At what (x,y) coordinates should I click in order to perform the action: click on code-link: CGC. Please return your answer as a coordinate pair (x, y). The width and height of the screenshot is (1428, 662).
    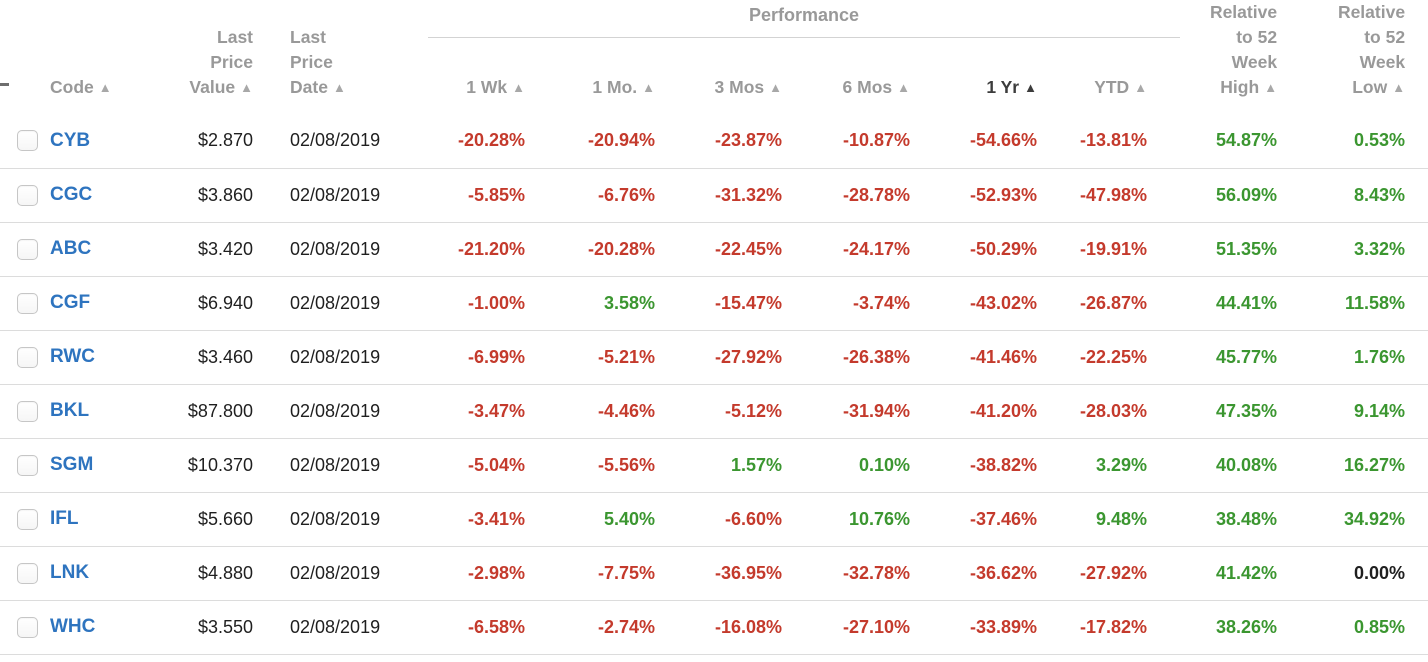
    Looking at the image, I should click on (71, 194).